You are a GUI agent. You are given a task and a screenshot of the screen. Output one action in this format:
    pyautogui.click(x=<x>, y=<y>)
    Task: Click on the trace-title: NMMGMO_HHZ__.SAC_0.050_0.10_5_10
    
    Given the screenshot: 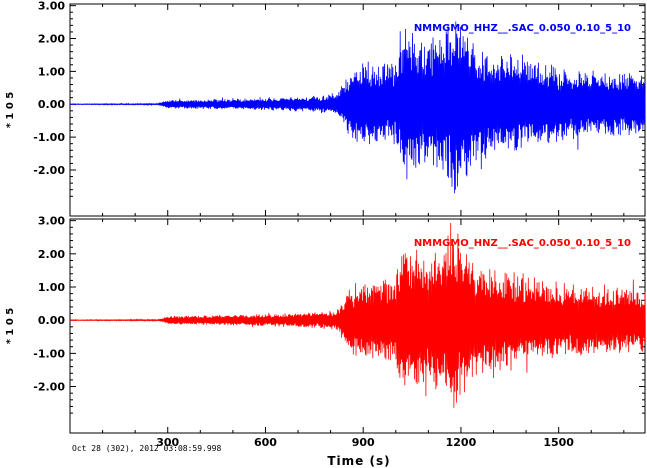 What is the action you would take?
    pyautogui.click(x=522, y=28)
    